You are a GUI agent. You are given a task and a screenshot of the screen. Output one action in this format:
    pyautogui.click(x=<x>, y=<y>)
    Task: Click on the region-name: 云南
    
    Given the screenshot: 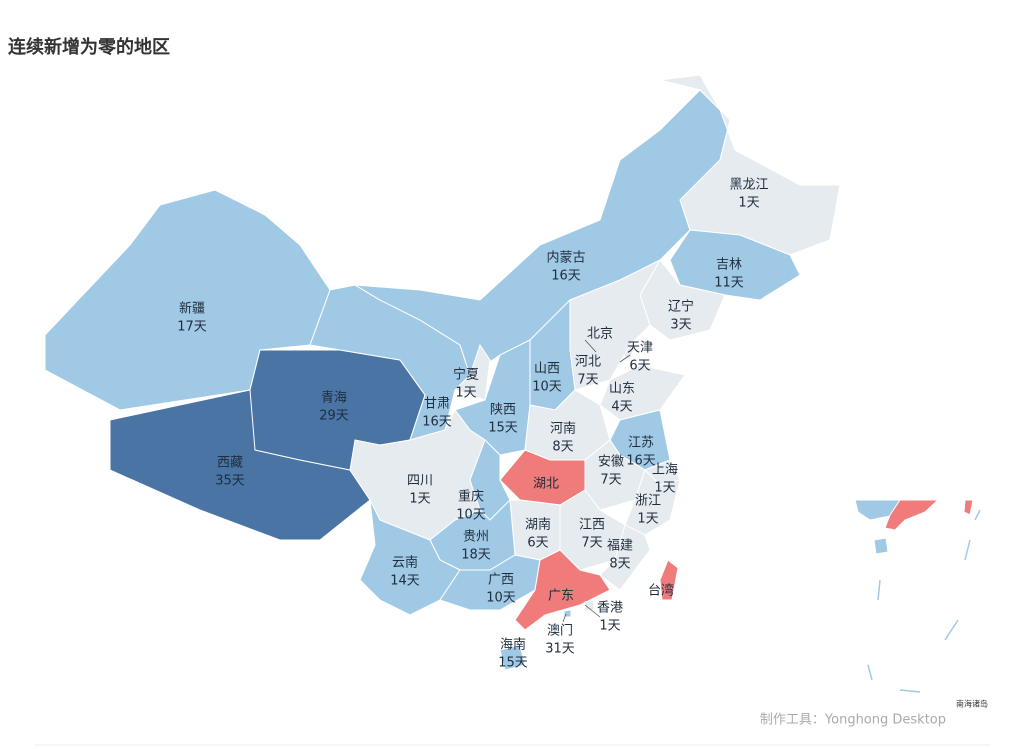 What is the action you would take?
    pyautogui.click(x=405, y=563)
    